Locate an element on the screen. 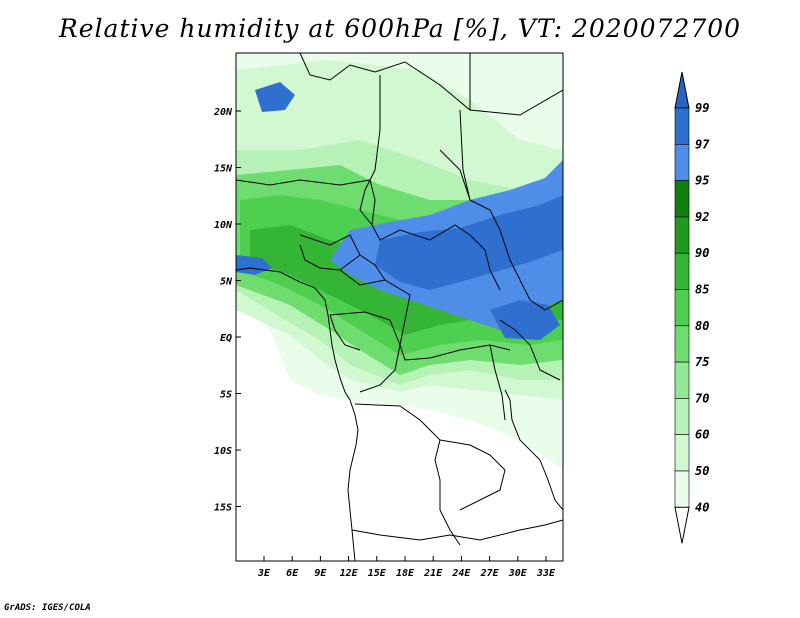 The height and width of the screenshot is (618, 800). colorbar-bottom-arrow is located at coordinates (682, 525).